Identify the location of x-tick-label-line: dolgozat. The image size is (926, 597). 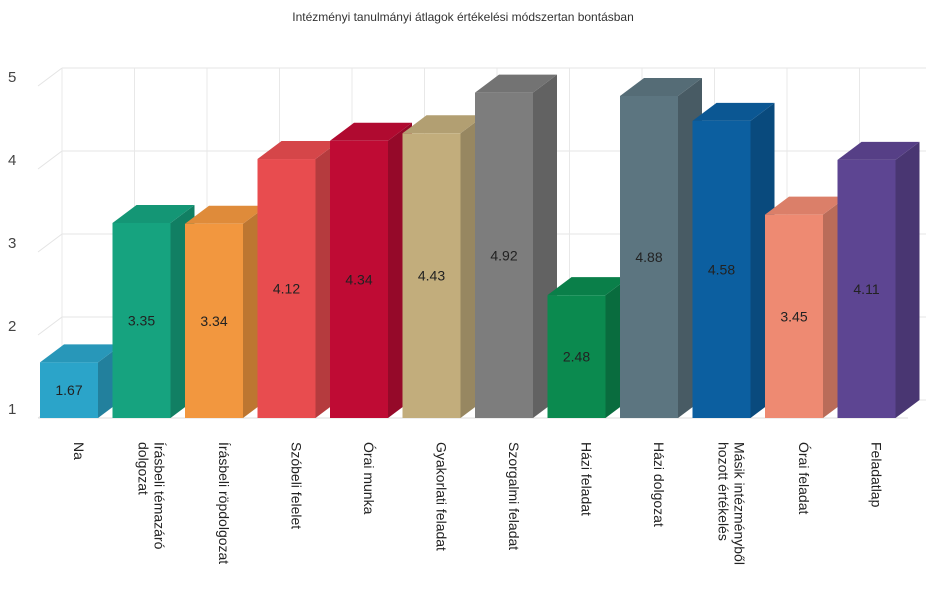
(144, 468).